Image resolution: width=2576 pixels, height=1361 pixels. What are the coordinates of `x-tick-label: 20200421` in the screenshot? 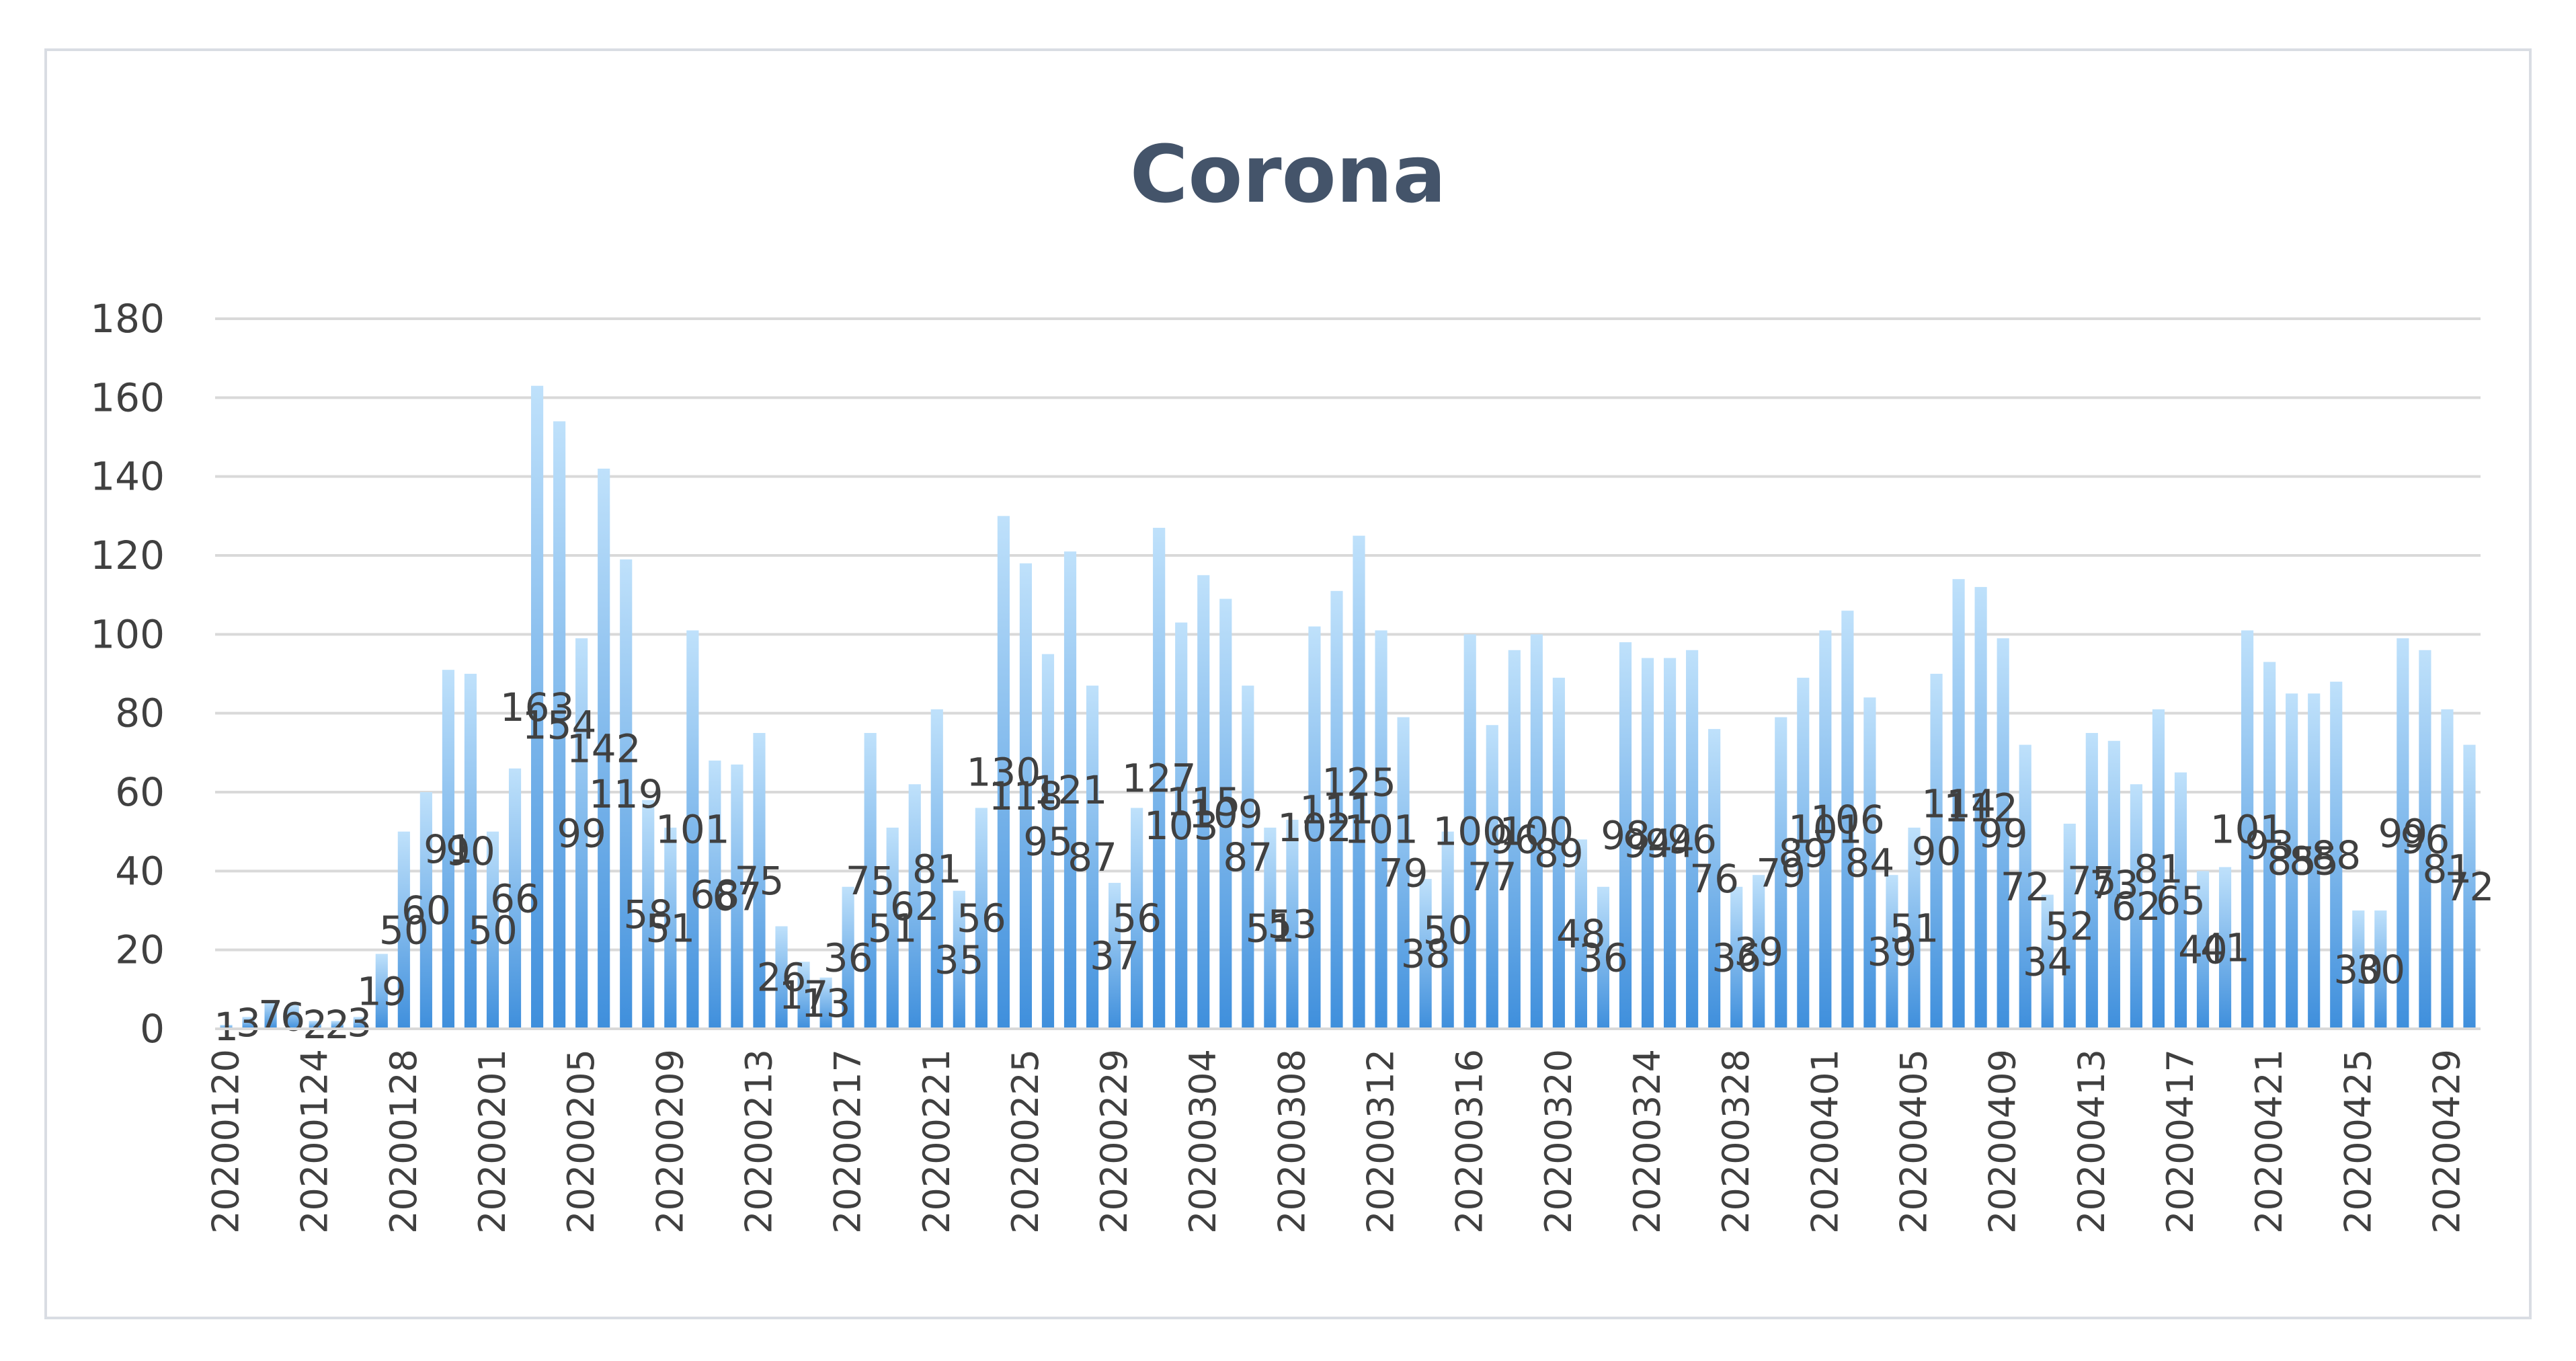 It's located at (2269, 1141).